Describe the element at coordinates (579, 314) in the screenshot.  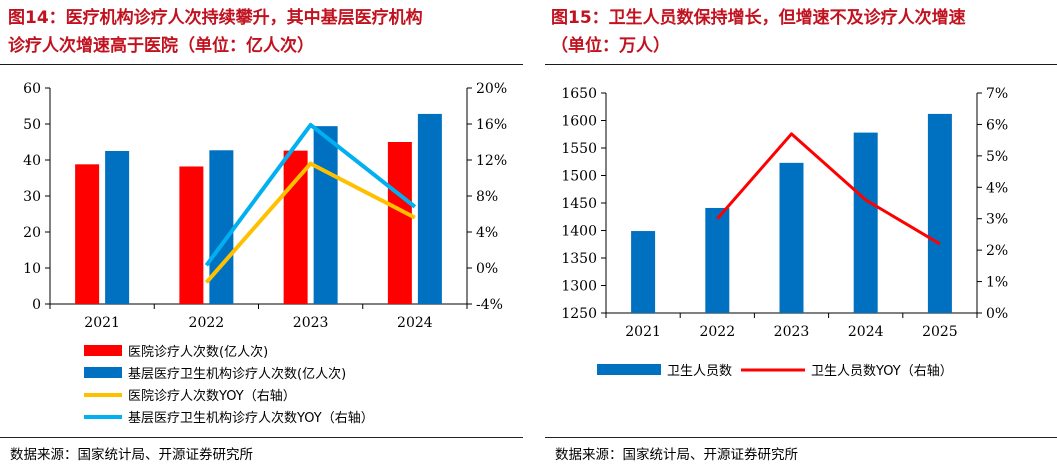
I see `left-axis-tick-label: 1250` at that location.